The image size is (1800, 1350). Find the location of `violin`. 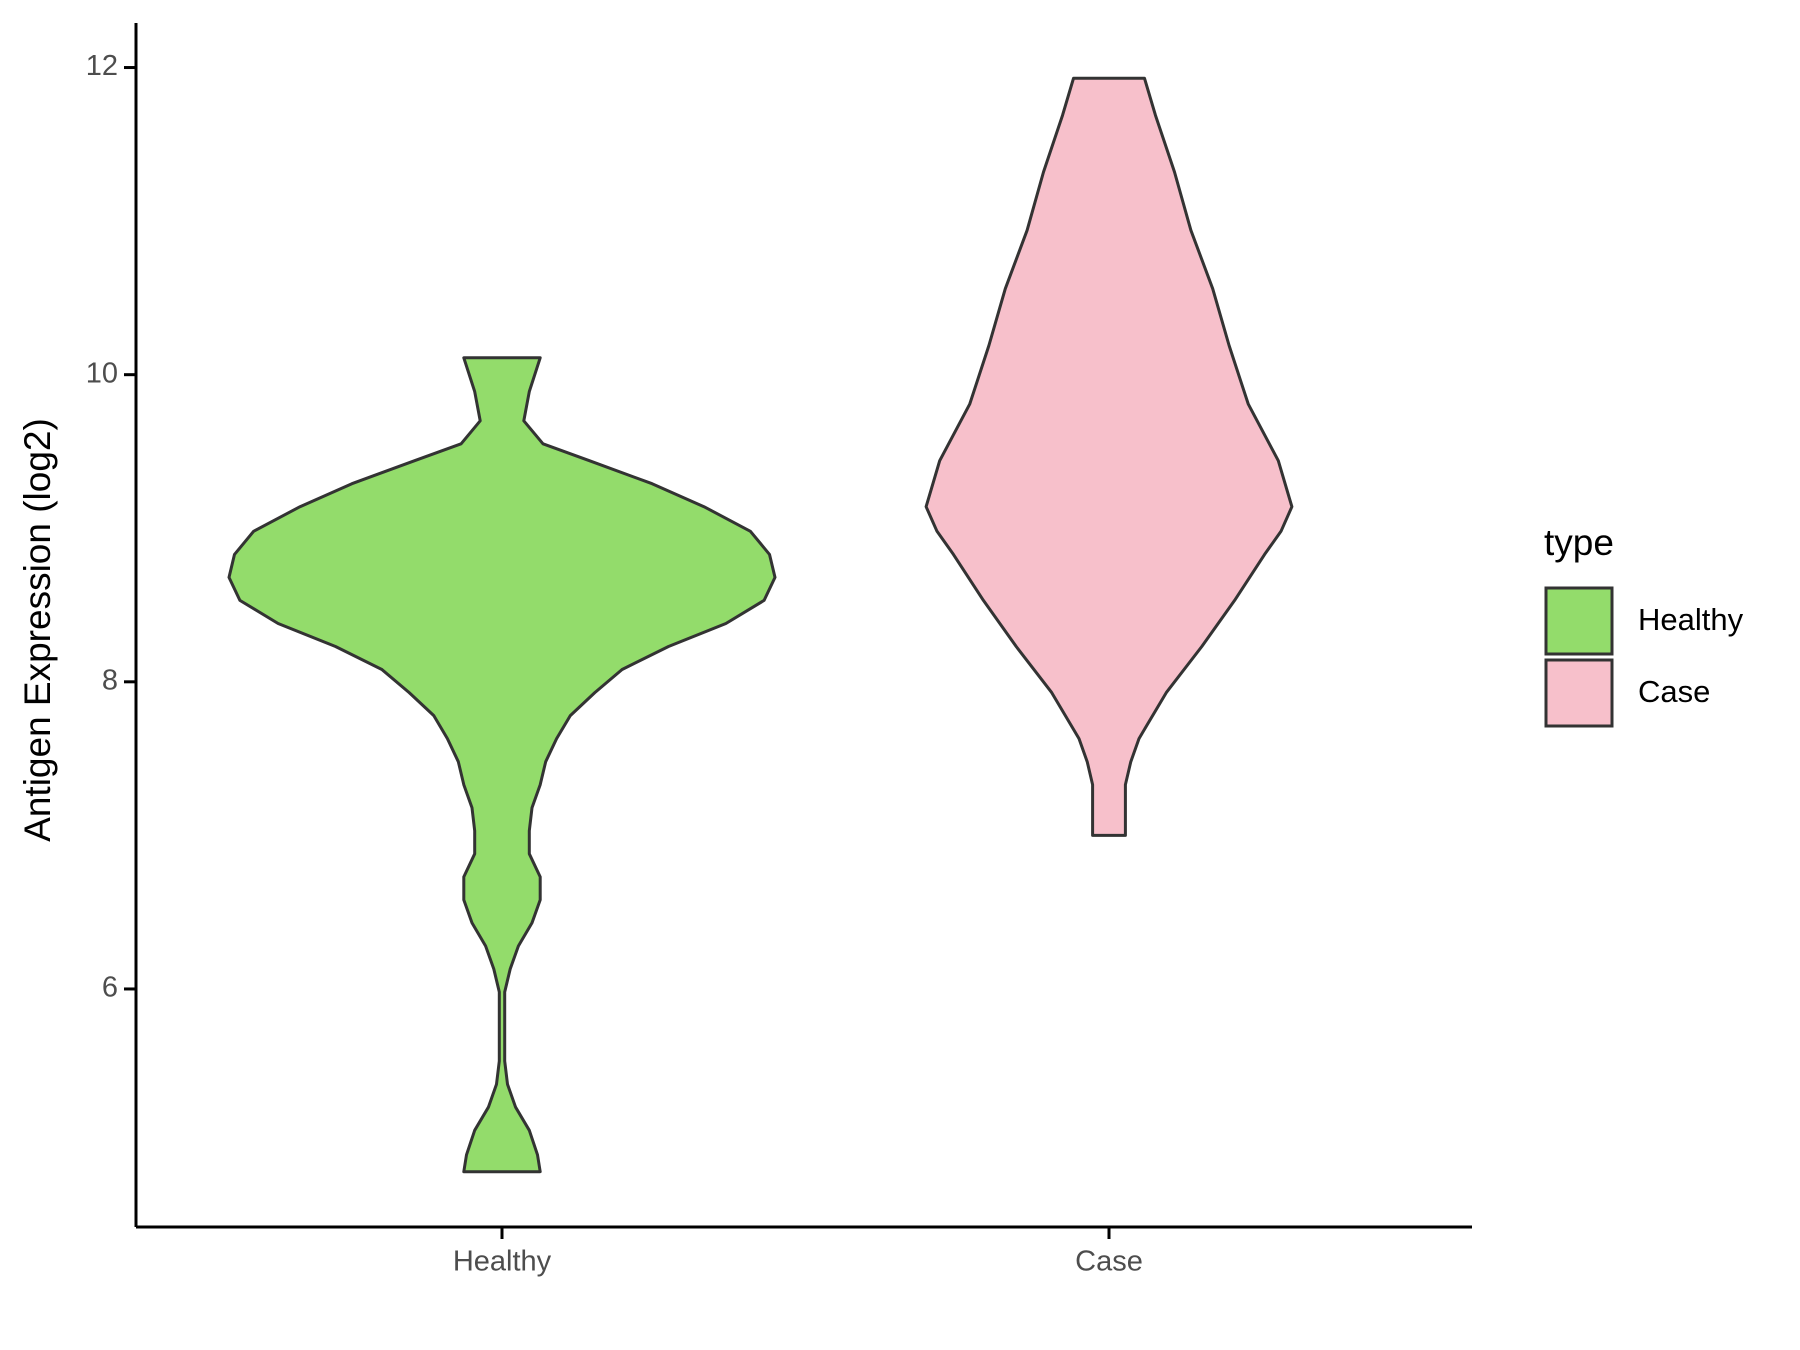

violin is located at coordinates (1109, 456).